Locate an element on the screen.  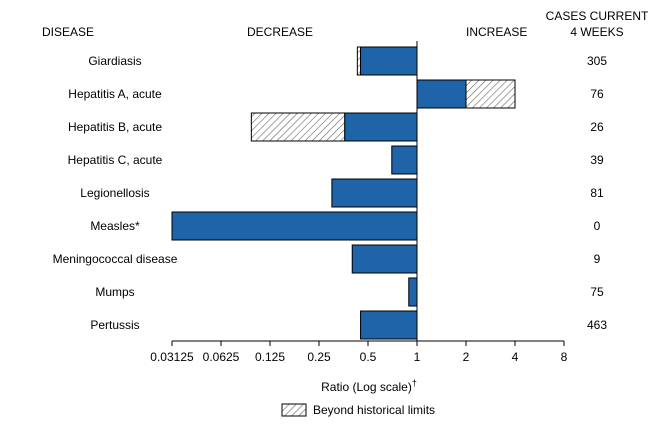
category-label: Hepatitis A, acute is located at coordinates (115, 94).